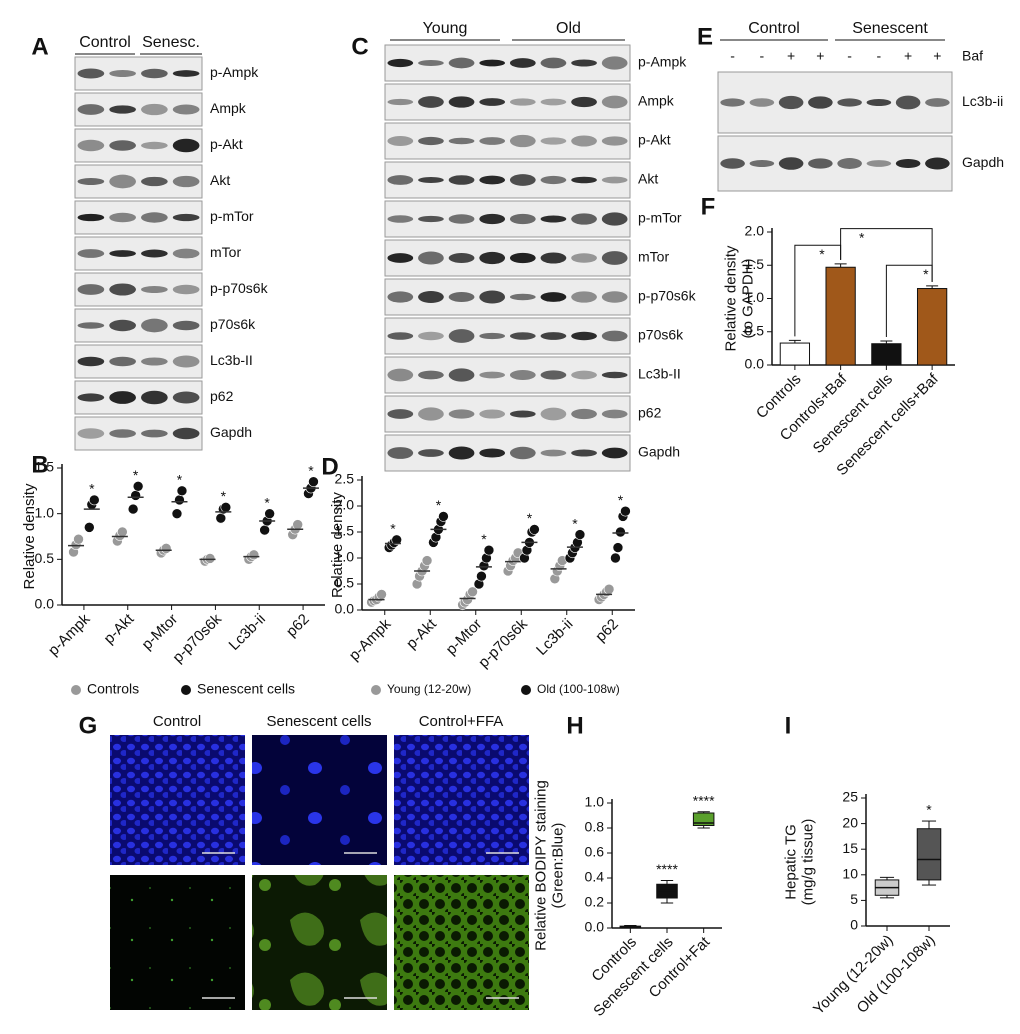 The height and width of the screenshot is (1034, 1020). What do you see at coordinates (650, 413) in the screenshot?
I see `band-label: p62` at bounding box center [650, 413].